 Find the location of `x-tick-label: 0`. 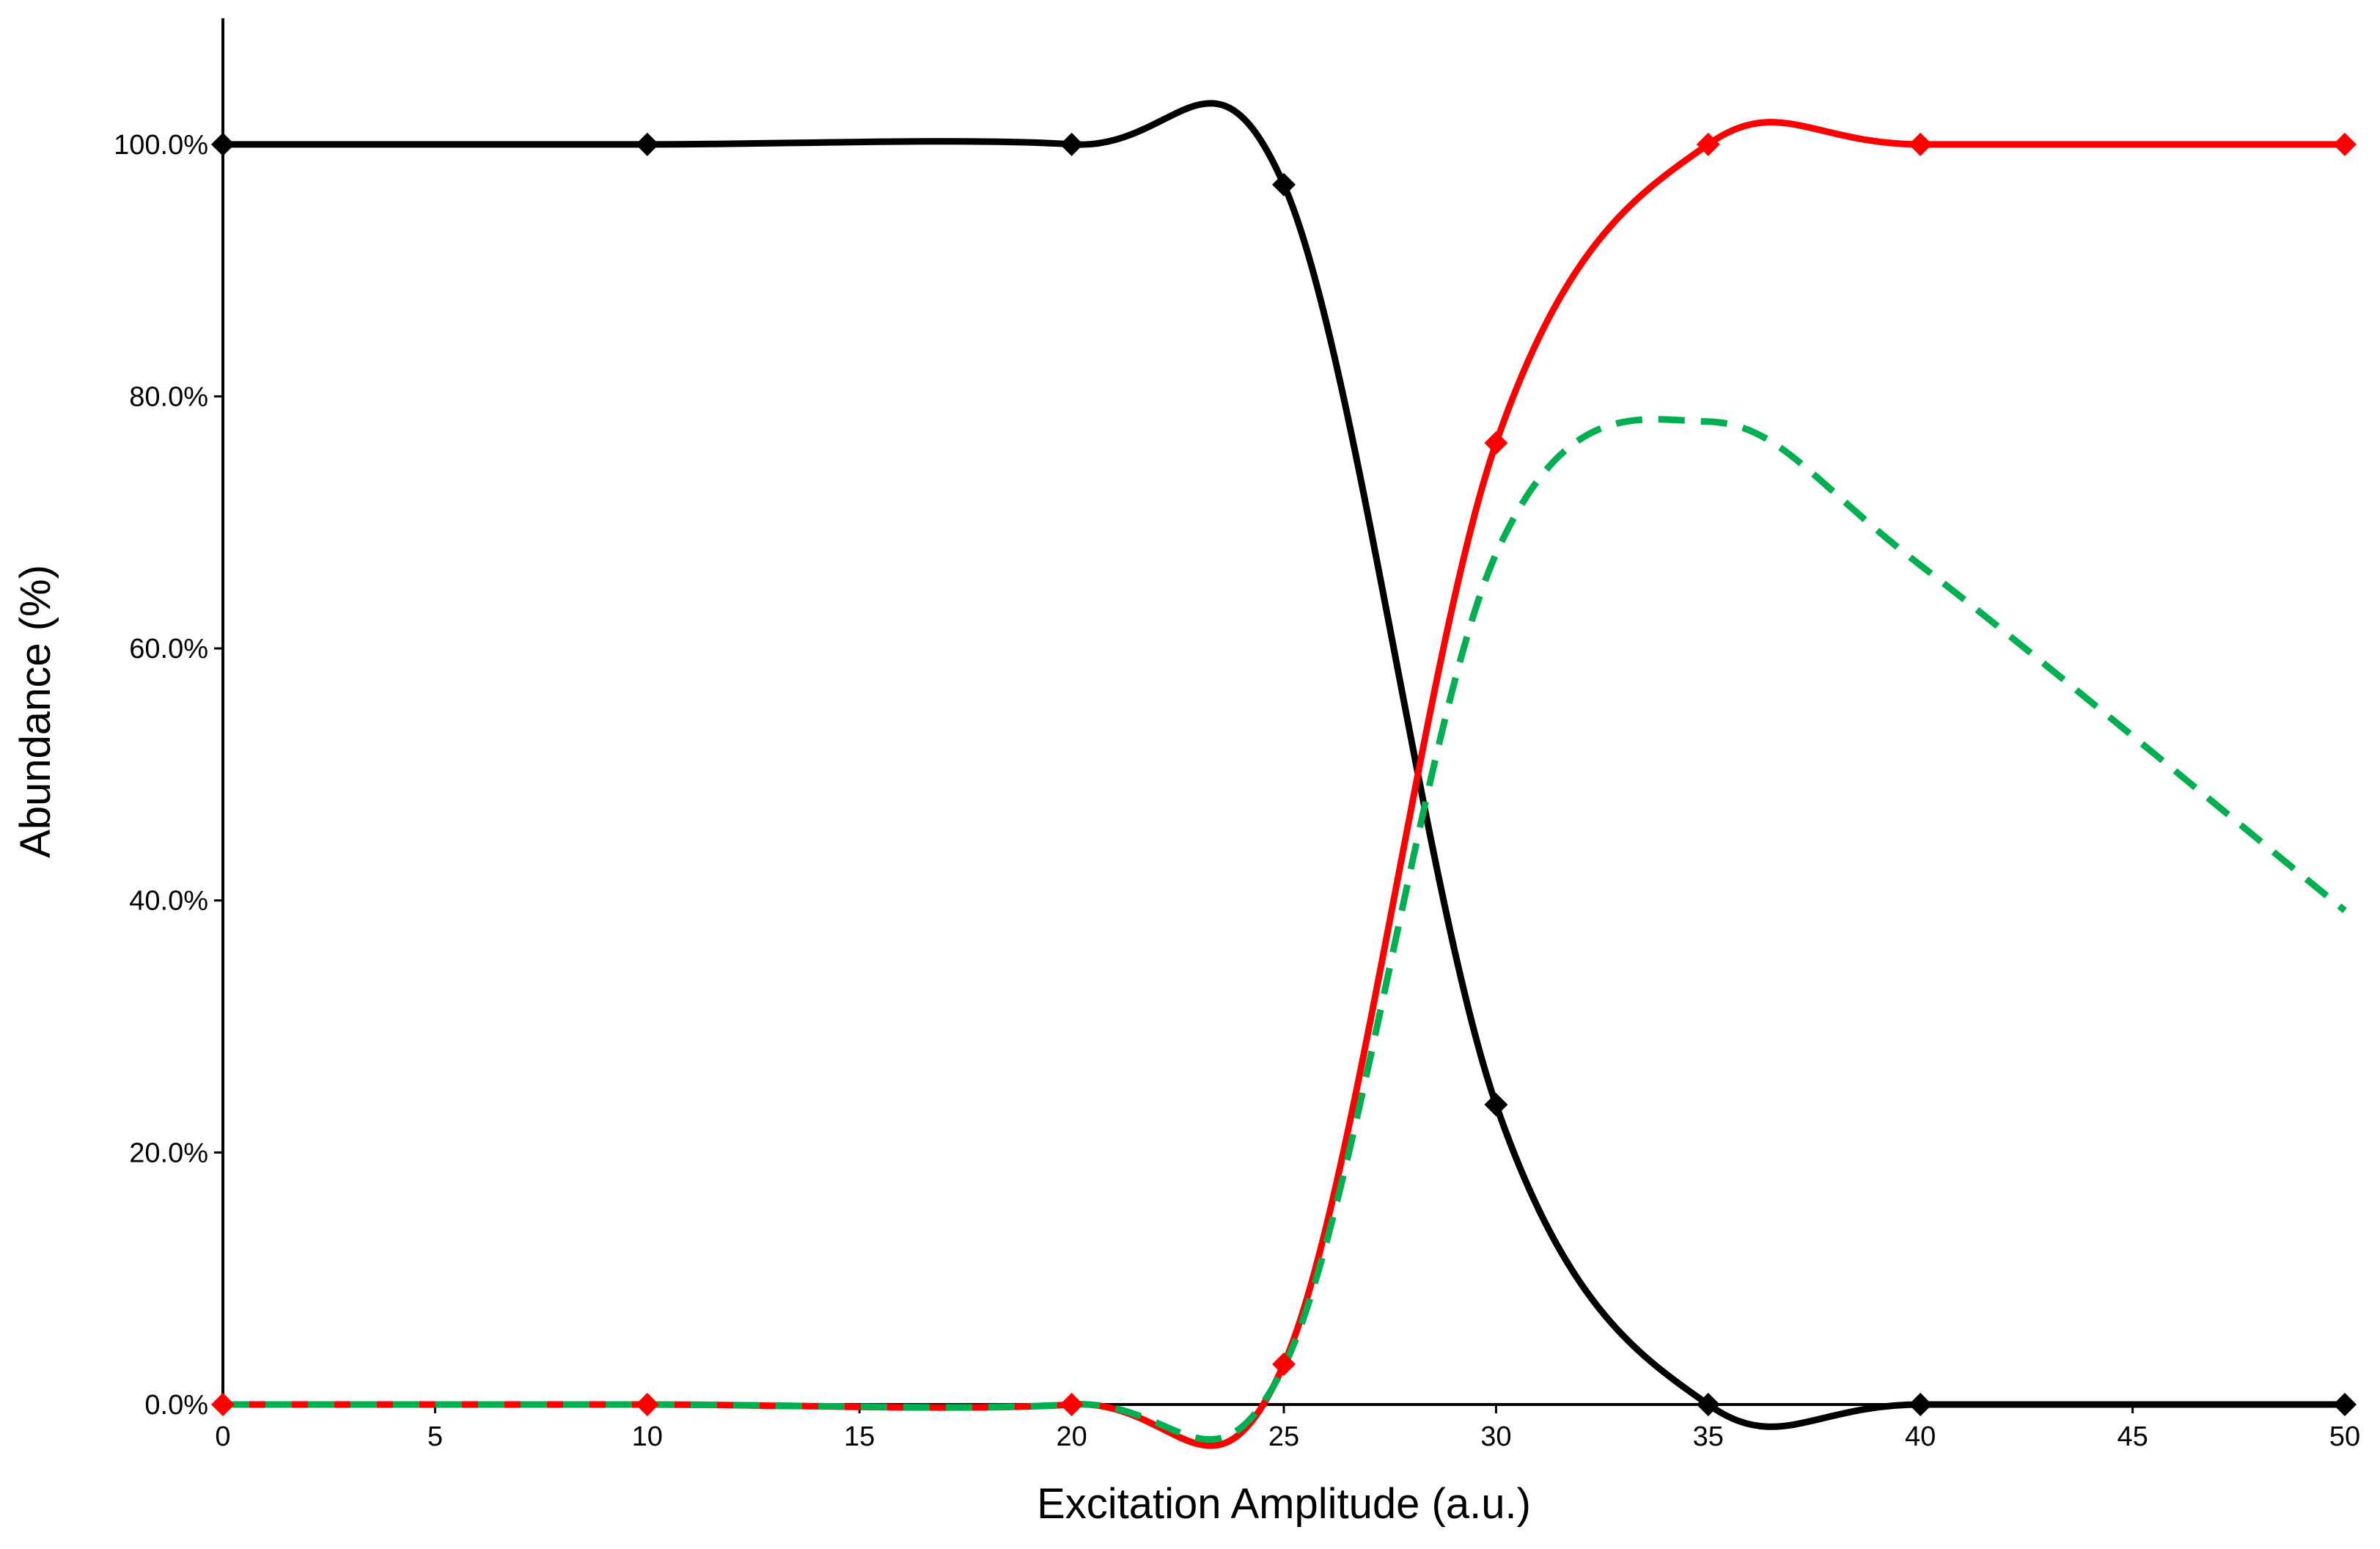

x-tick-label: 0 is located at coordinates (222, 1436).